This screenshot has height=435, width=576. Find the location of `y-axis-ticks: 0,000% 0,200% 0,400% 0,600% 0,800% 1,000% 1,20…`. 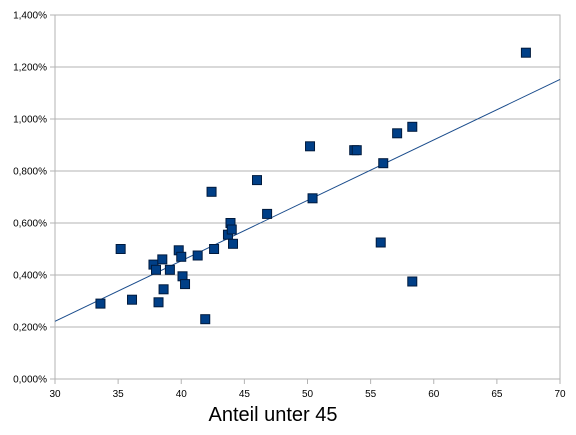

y-axis-ticks: 0,000% 0,200% 0,400% 0,600% 0,800% 1,000% 1,20… is located at coordinates (34, 198).